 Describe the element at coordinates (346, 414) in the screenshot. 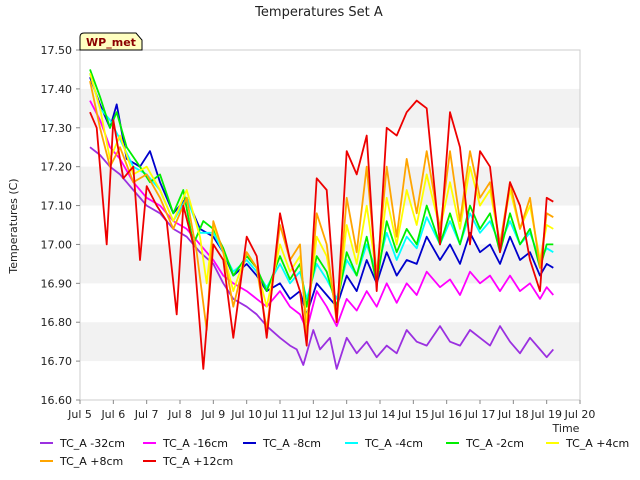

I see `x-tick-label: Jul 13` at that location.